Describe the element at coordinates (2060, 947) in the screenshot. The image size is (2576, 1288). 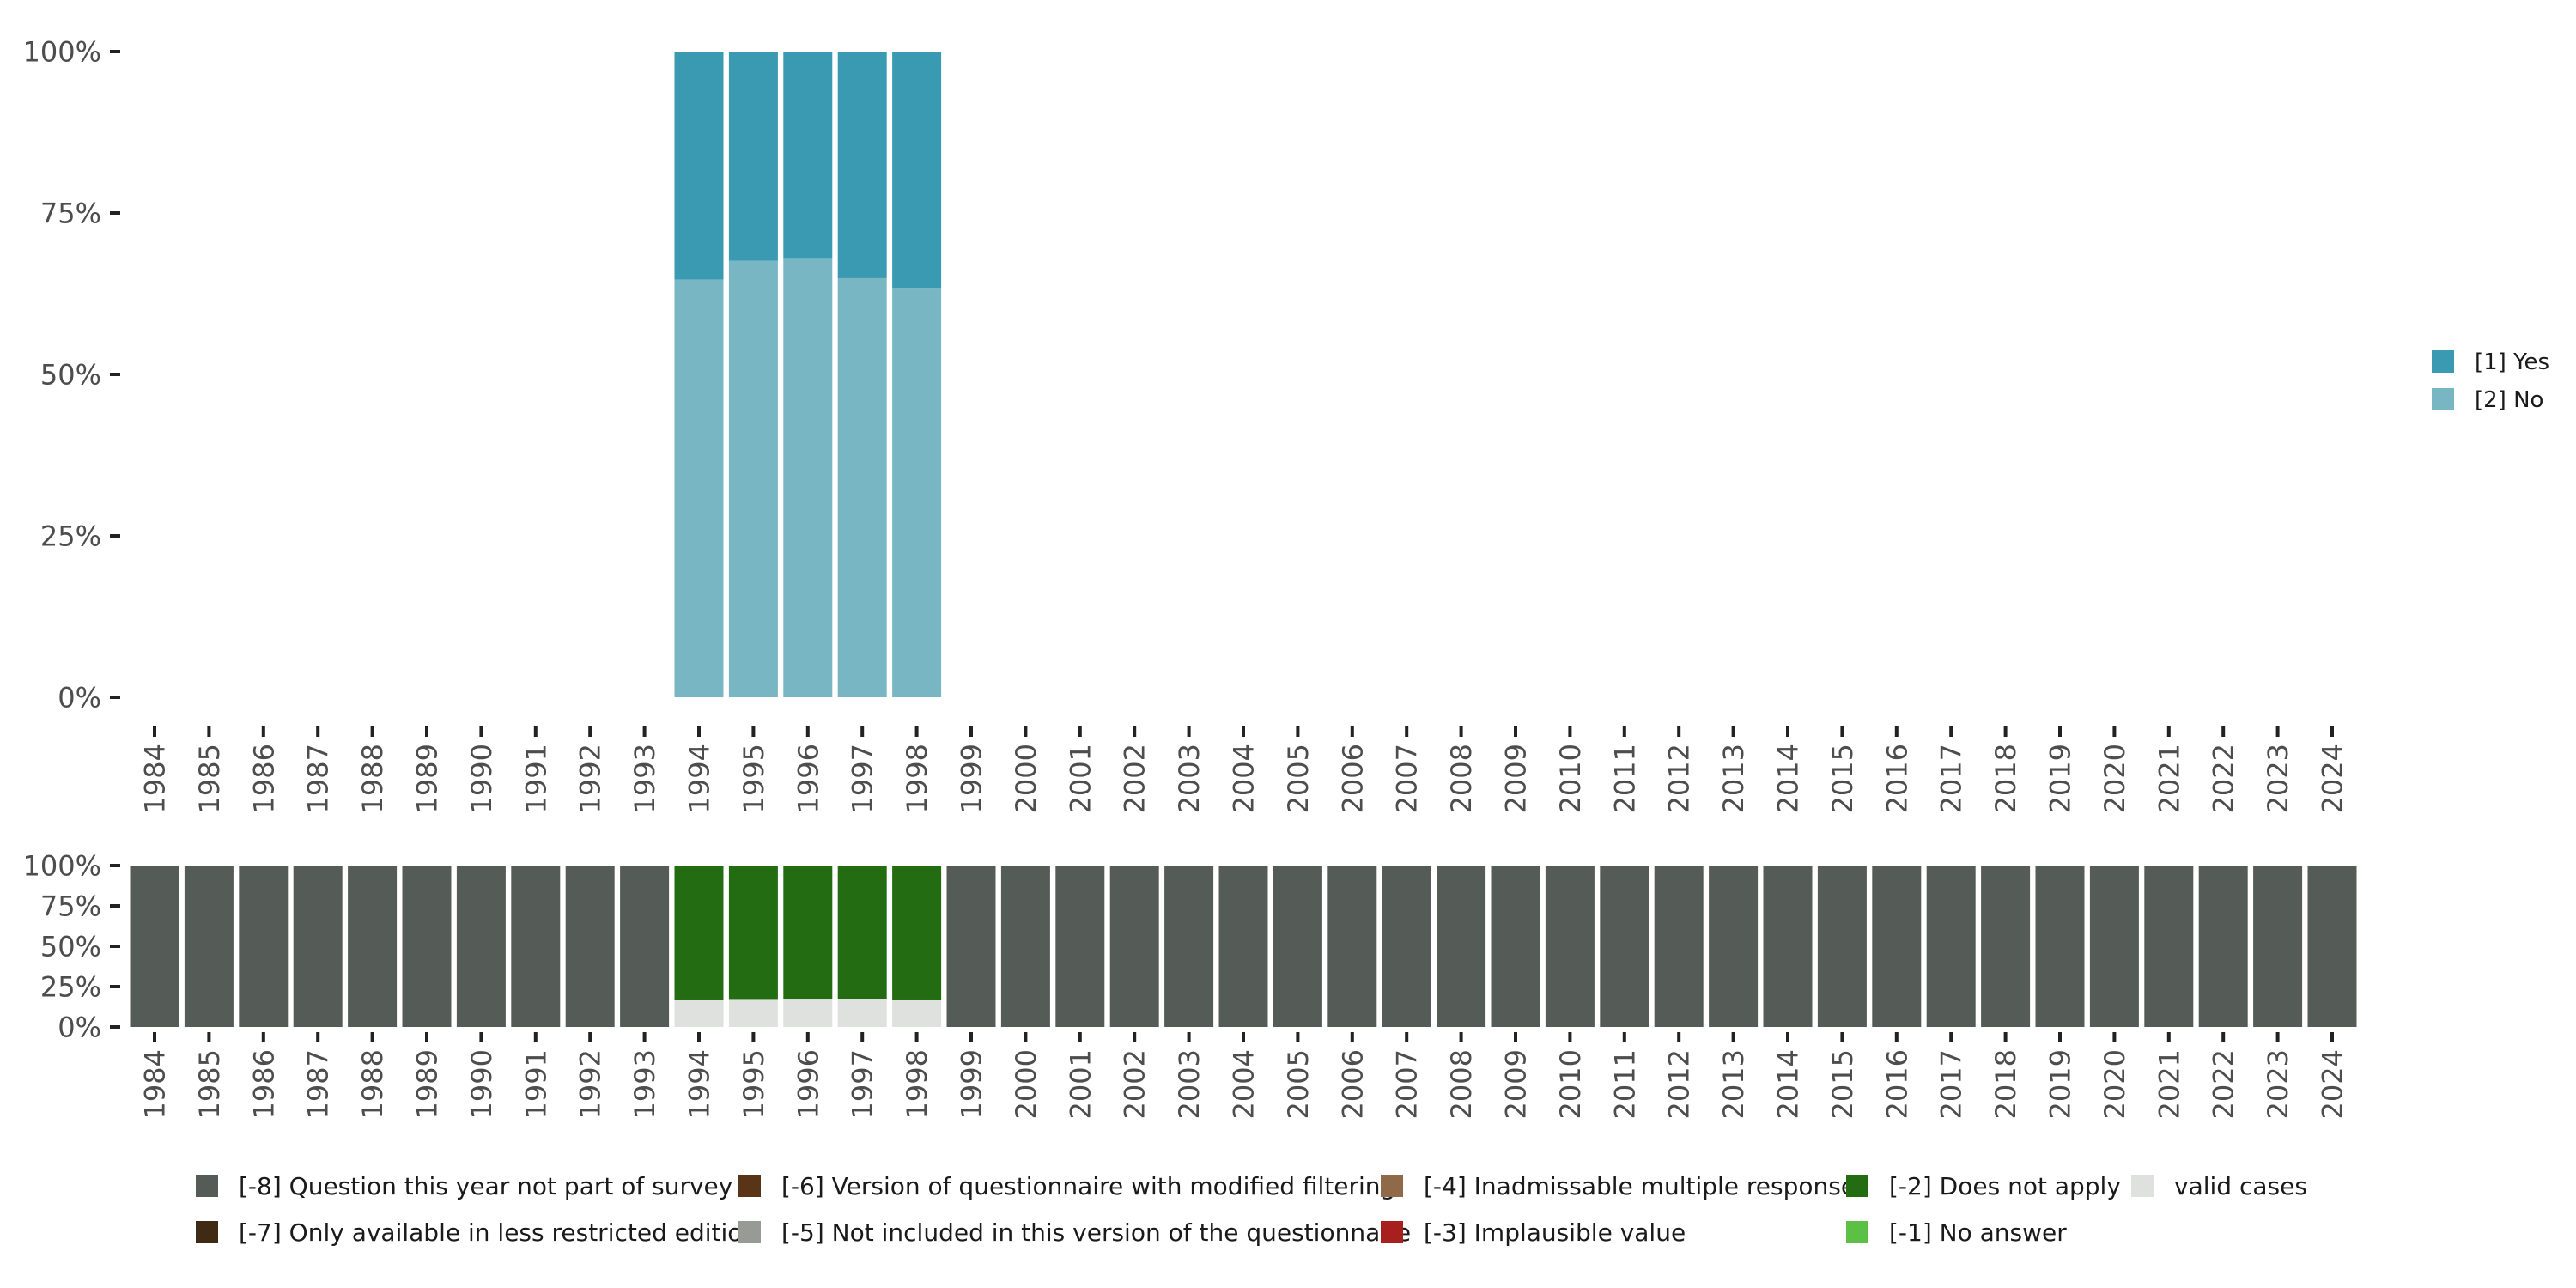
I see `bottom-bar-2019` at that location.